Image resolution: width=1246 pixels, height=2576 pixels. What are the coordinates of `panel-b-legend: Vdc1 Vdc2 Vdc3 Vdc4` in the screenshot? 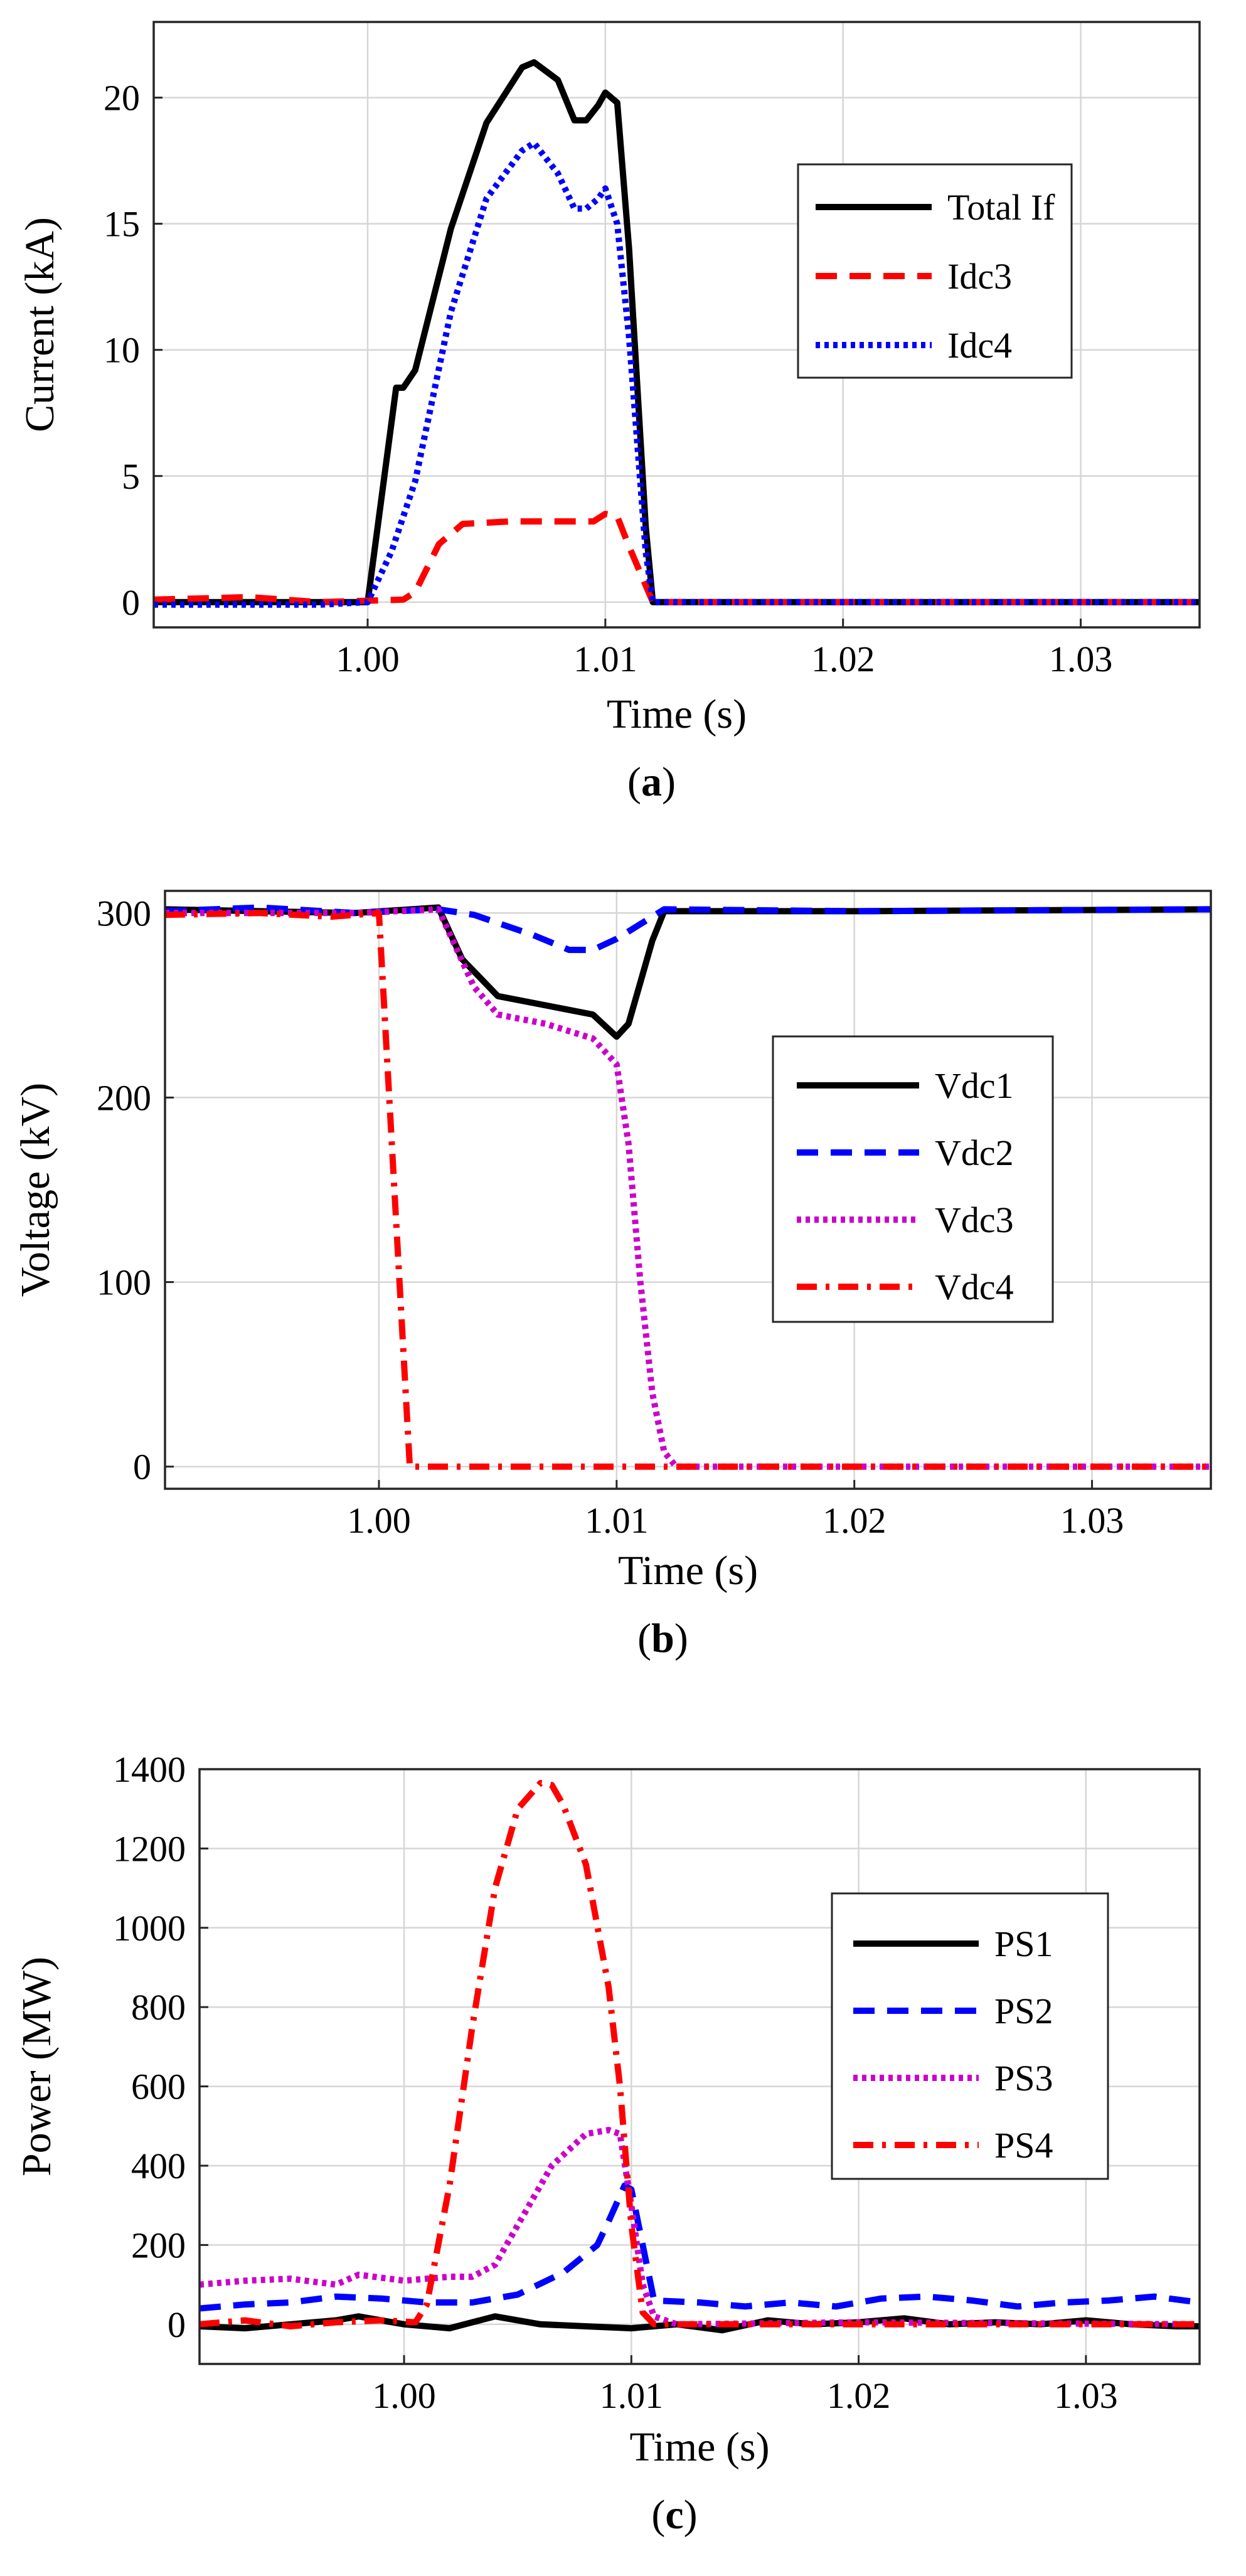 It's located at (913, 1179).